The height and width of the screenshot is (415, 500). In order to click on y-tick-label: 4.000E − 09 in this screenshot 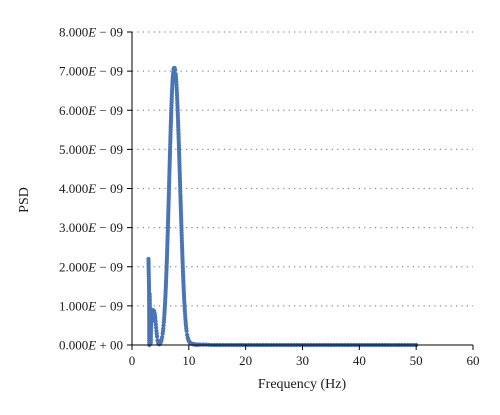, I will do `click(91, 188)`.